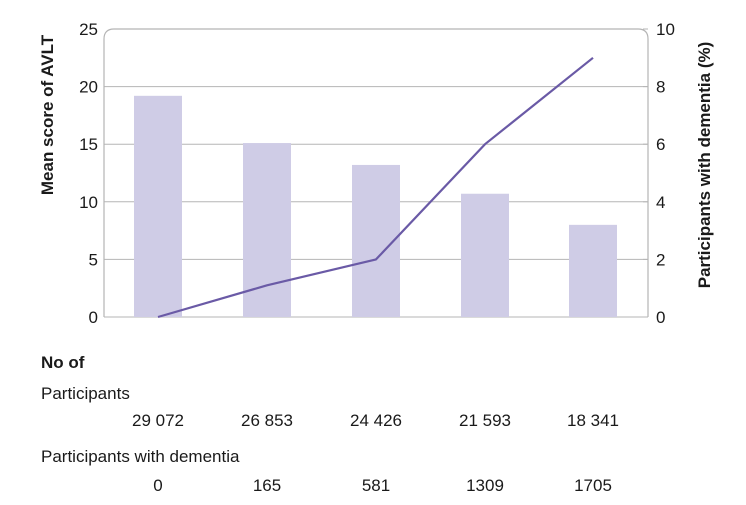  Describe the element at coordinates (88, 29) in the screenshot. I see `y-tick-label: 25` at that location.